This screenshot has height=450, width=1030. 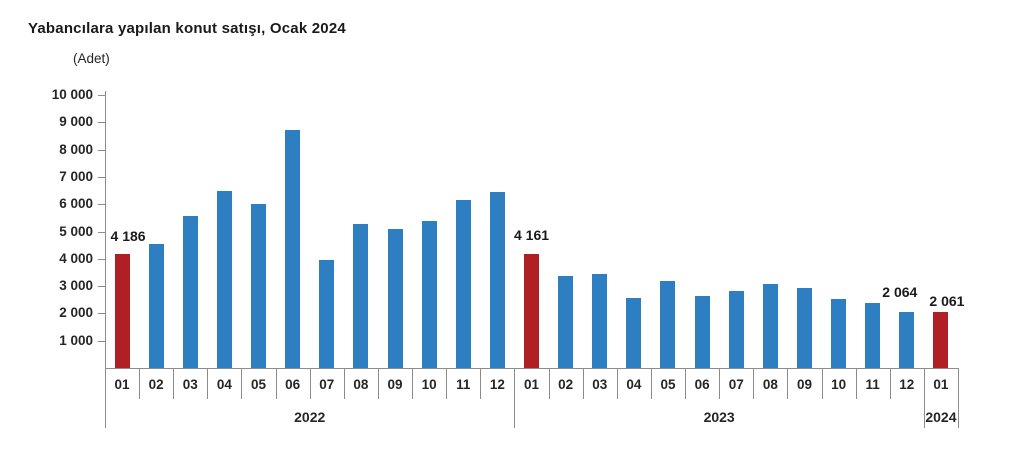 What do you see at coordinates (76, 149) in the screenshot?
I see `y-axis-tick-label: 8 000` at bounding box center [76, 149].